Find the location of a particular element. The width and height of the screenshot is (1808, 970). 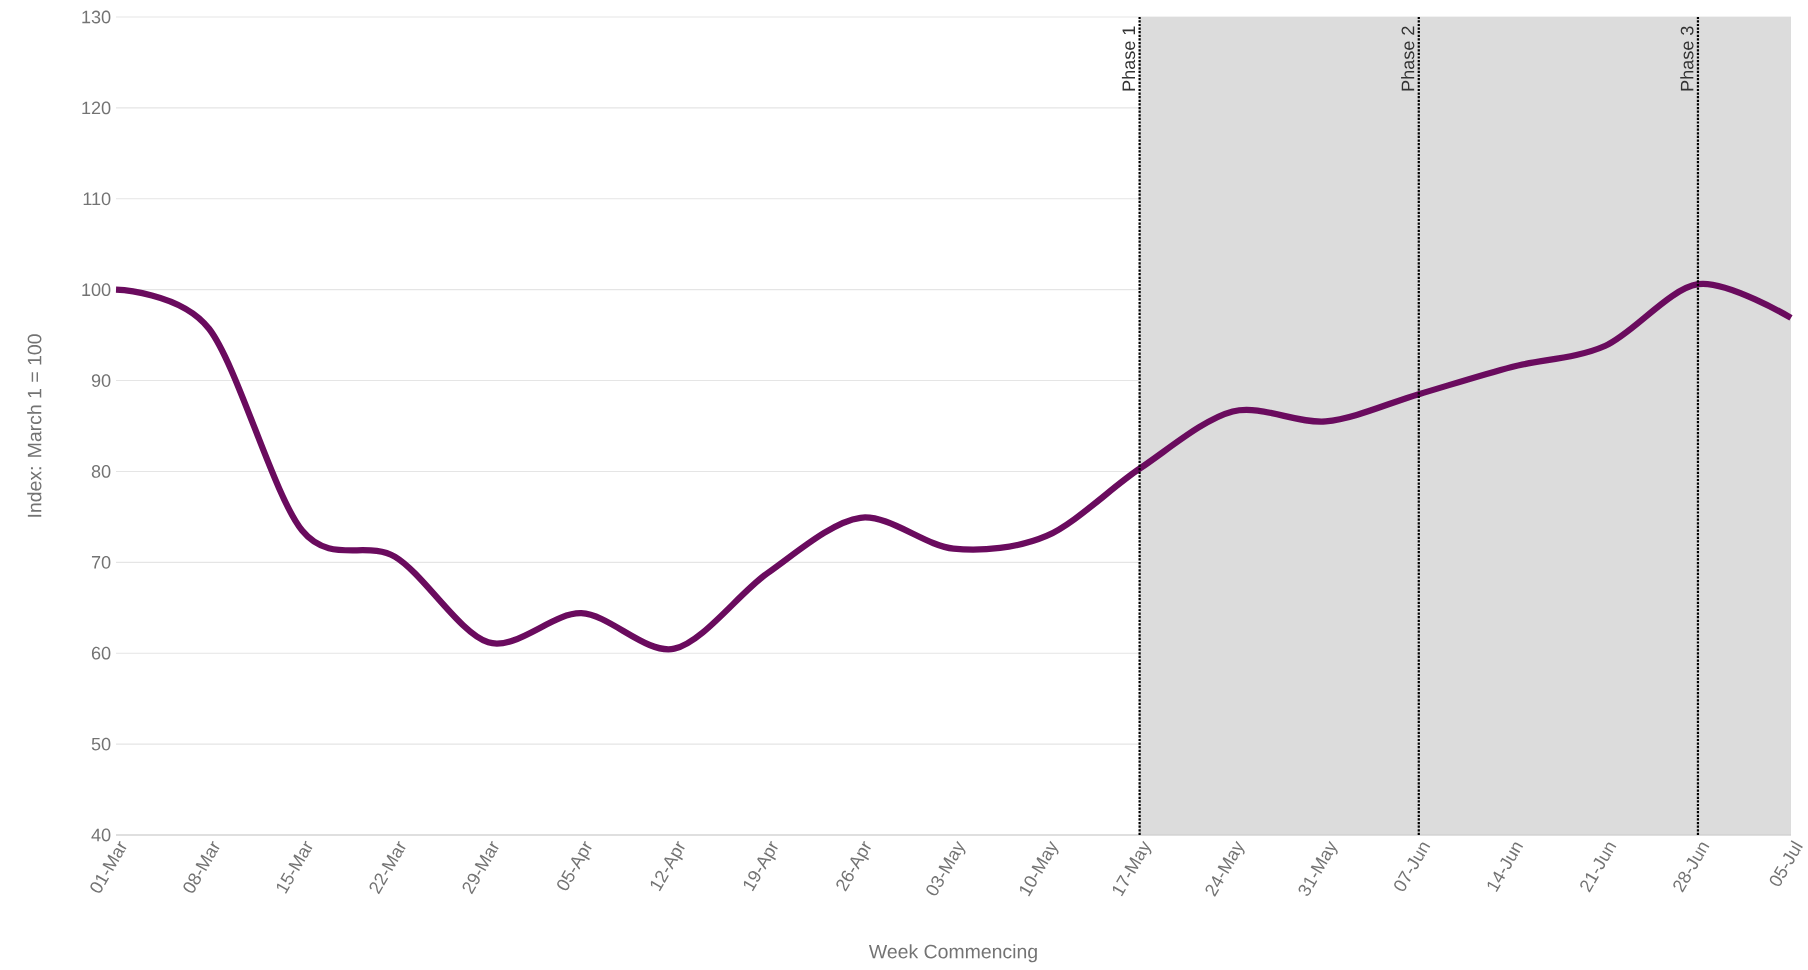

ref-line-label: Phase 3 is located at coordinates (1687, 58).